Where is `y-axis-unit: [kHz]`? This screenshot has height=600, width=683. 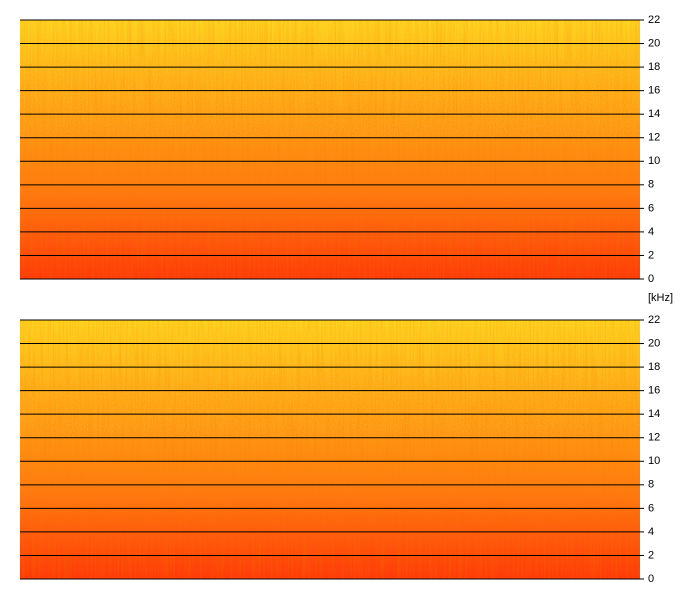
y-axis-unit: [kHz] is located at coordinates (660, 298).